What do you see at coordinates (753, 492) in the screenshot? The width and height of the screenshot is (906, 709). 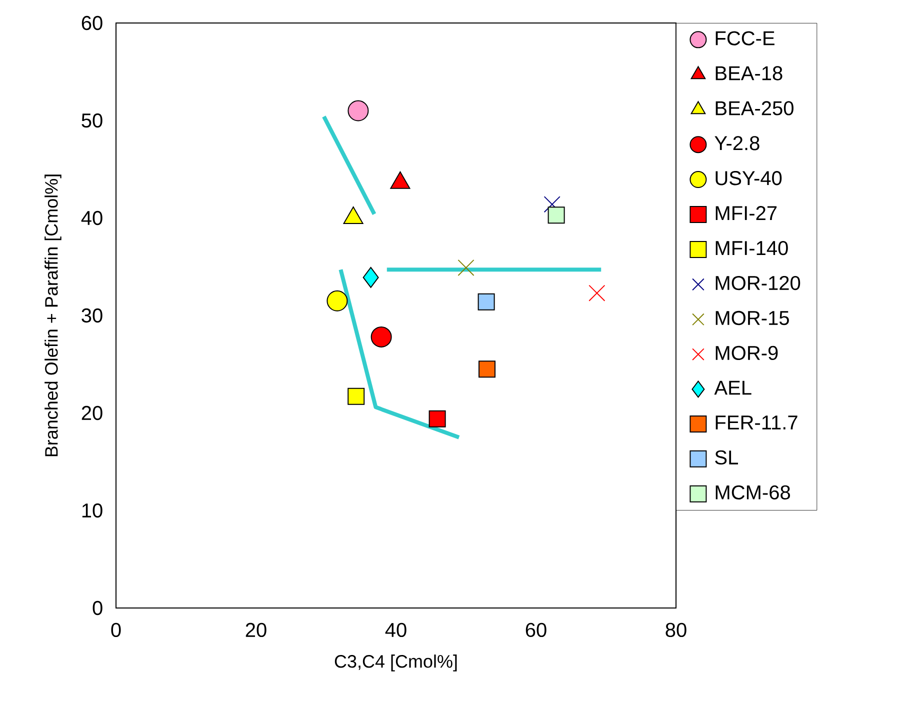 I see `legend-label: MCM-68` at bounding box center [753, 492].